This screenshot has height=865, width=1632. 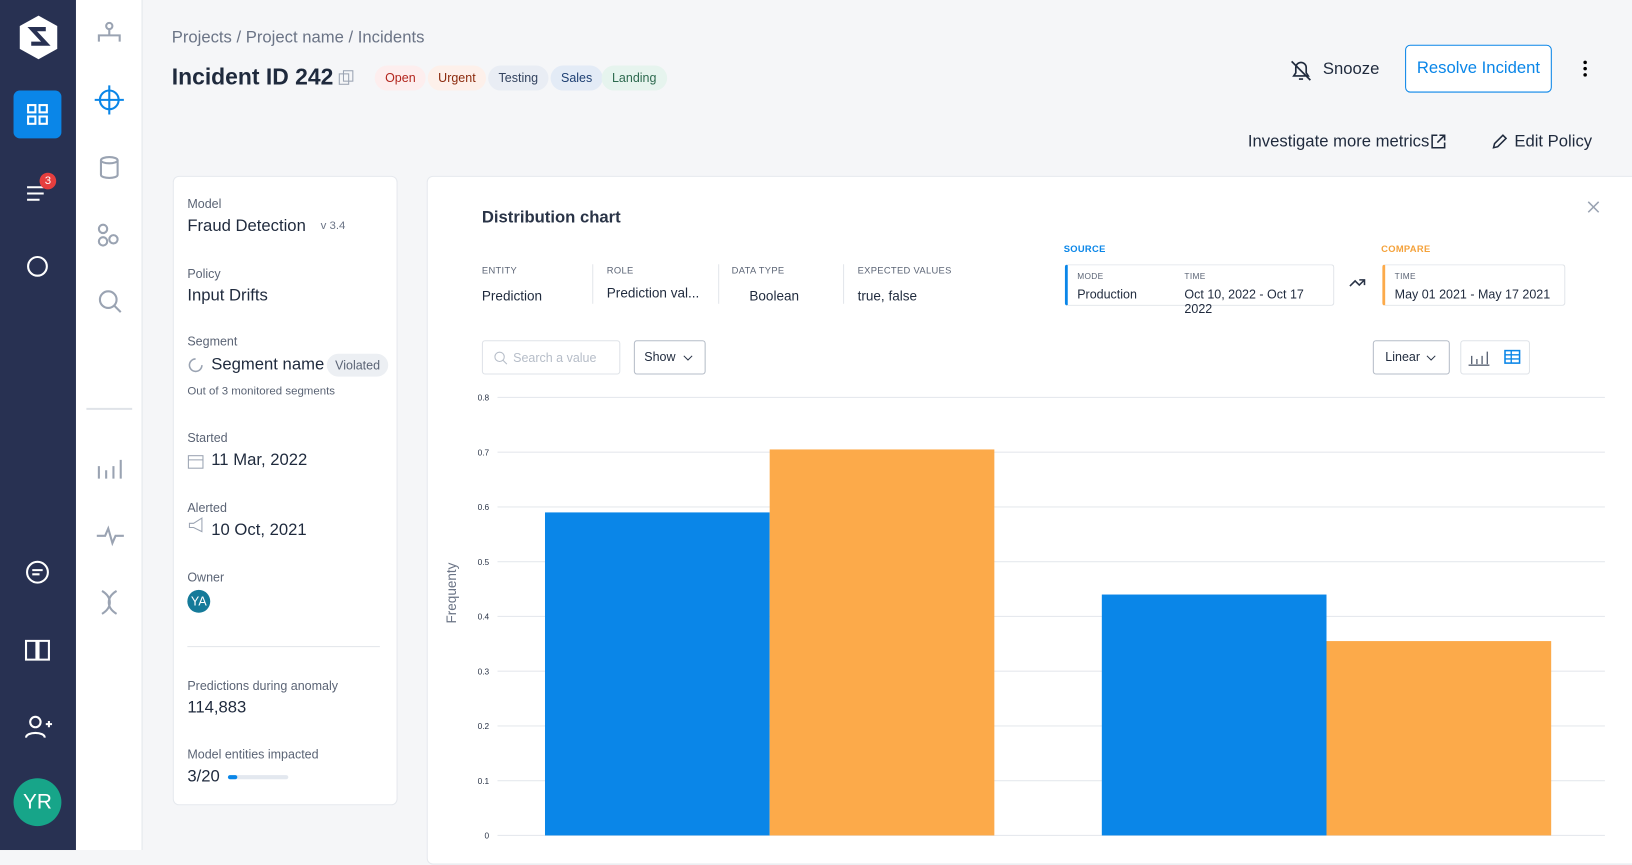 What do you see at coordinates (38, 192) in the screenshot?
I see `nav-incidents` at bounding box center [38, 192].